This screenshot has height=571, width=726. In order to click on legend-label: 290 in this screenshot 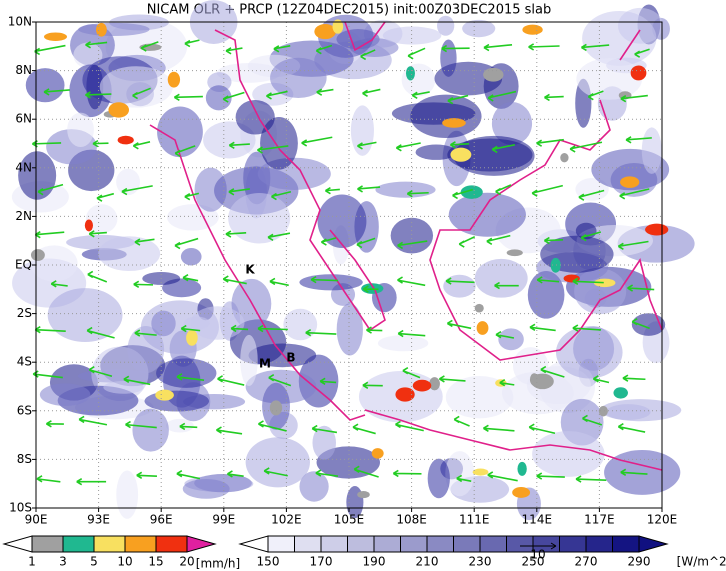, I will do `click(639, 562)`.